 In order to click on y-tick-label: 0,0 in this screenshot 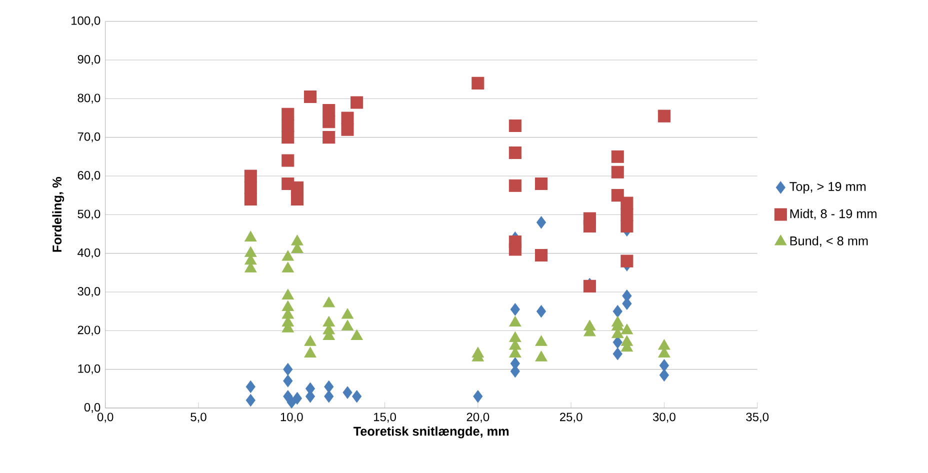, I will do `click(92, 407)`.